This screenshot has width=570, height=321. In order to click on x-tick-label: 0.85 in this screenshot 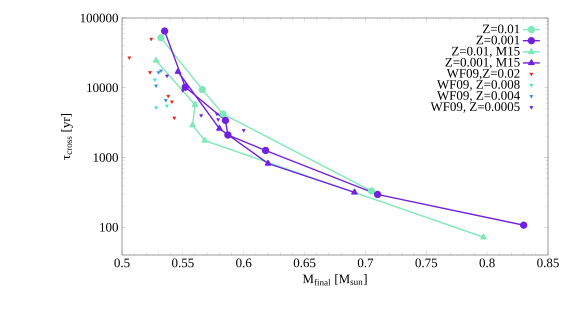, I will do `click(548, 263)`.